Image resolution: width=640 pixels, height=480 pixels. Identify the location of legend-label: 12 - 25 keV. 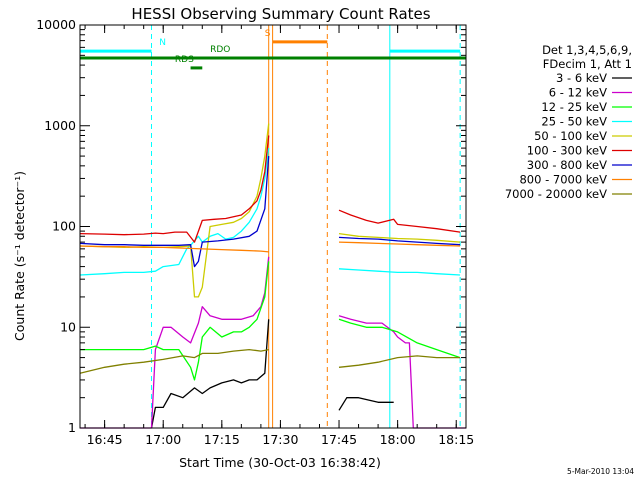
(574, 107).